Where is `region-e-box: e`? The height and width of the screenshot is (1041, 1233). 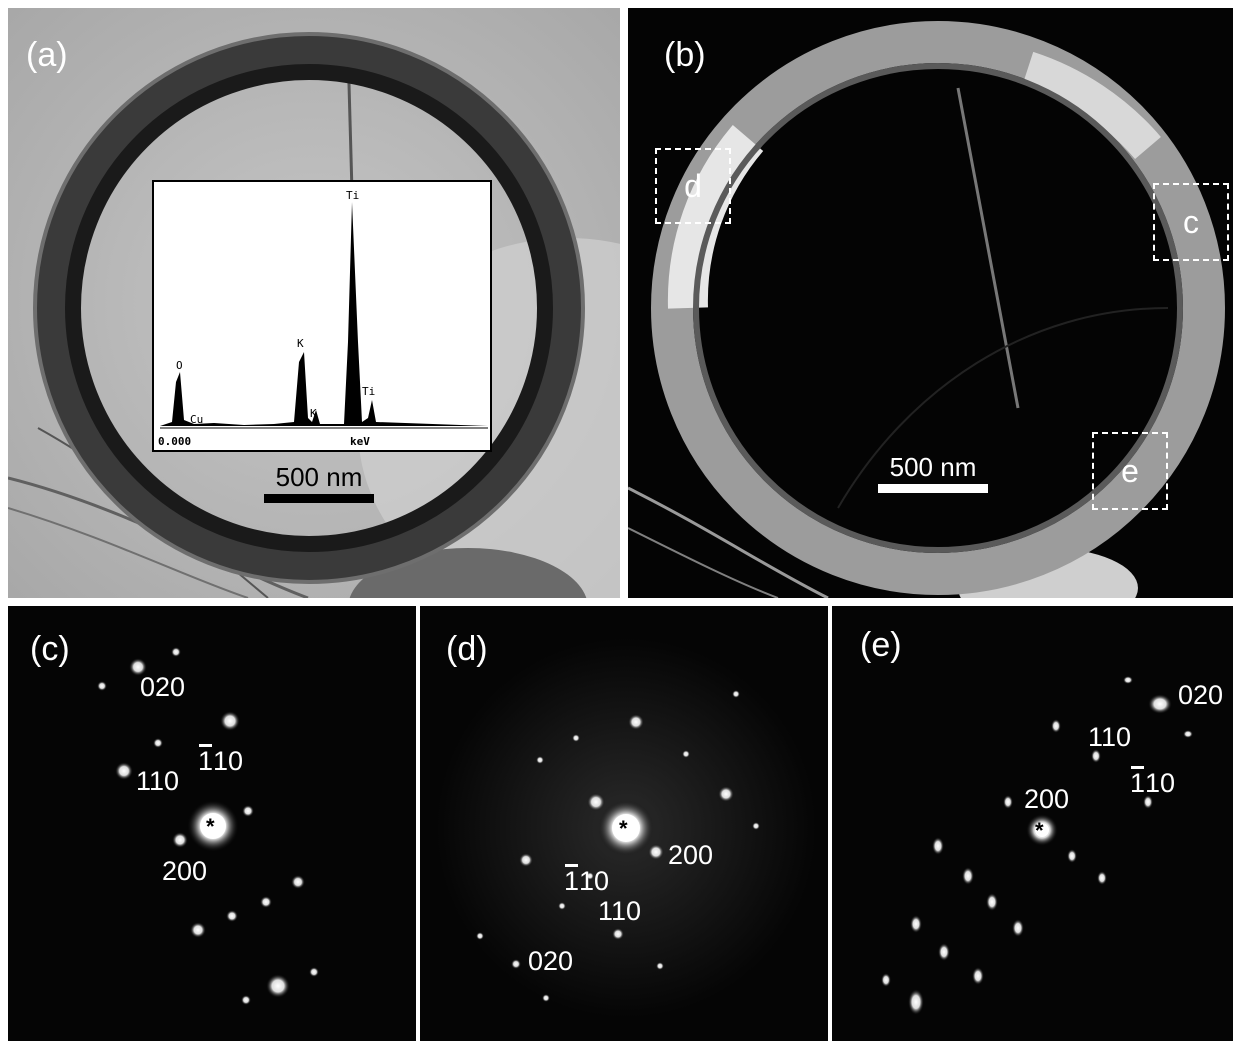
region-e-box: e is located at coordinates (1130, 471).